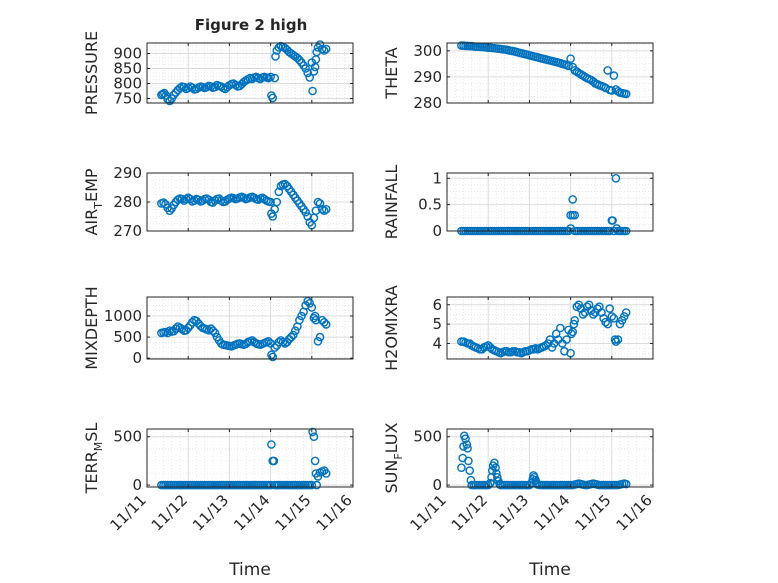 The width and height of the screenshot is (778, 583). What do you see at coordinates (518, 202) in the screenshot?
I see `subplot-rainfall: 0 0.5 1 RAINFALL` at bounding box center [518, 202].